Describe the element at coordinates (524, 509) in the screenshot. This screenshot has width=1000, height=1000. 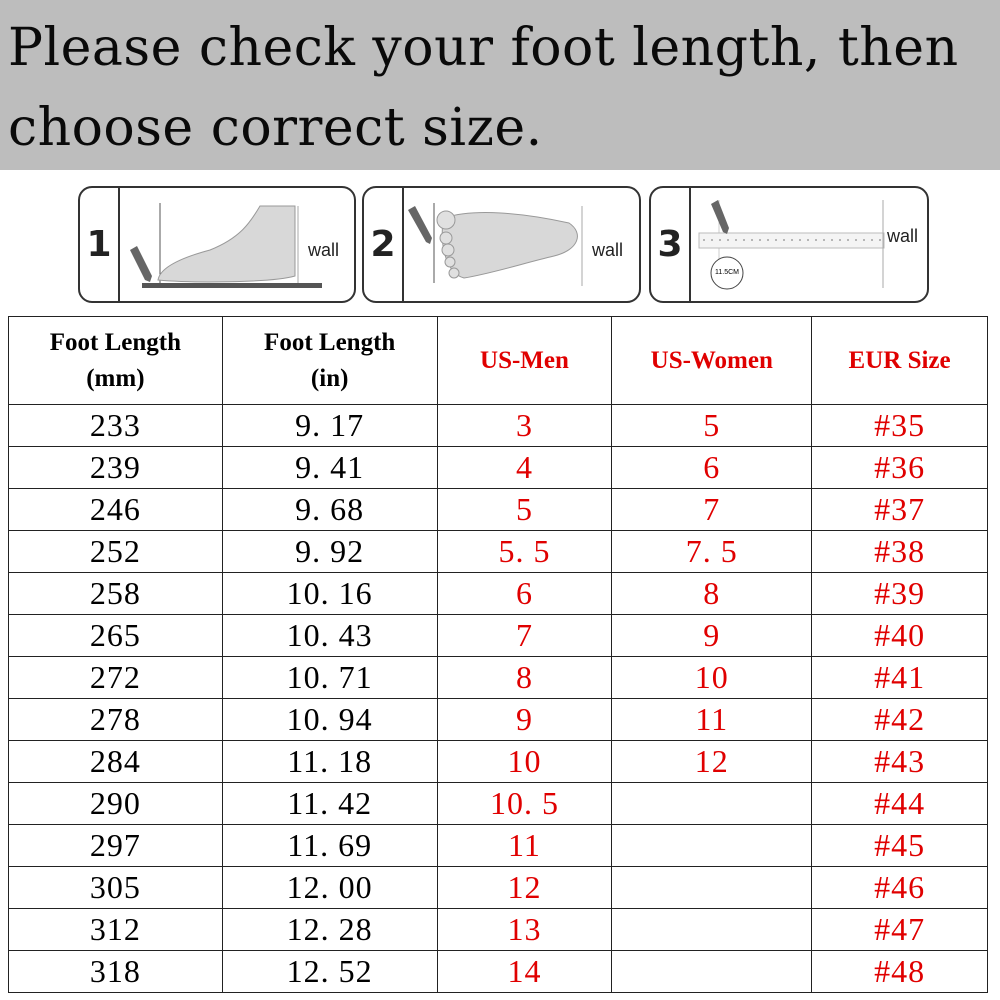
I see `cell-us-men: 5` at that location.